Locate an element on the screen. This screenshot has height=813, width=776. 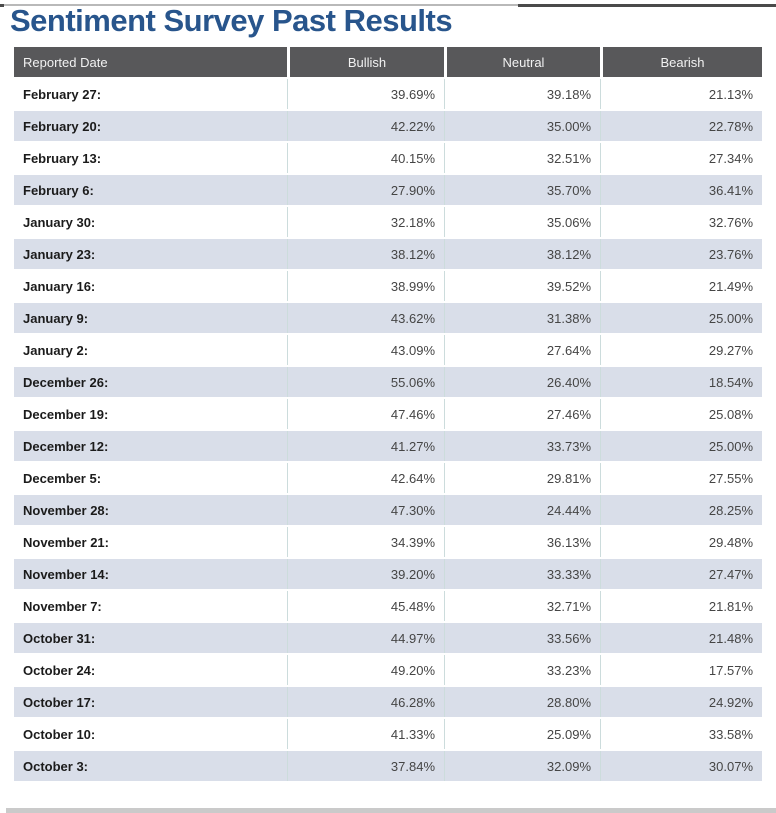
neutral-cell: 35.00% is located at coordinates (522, 126).